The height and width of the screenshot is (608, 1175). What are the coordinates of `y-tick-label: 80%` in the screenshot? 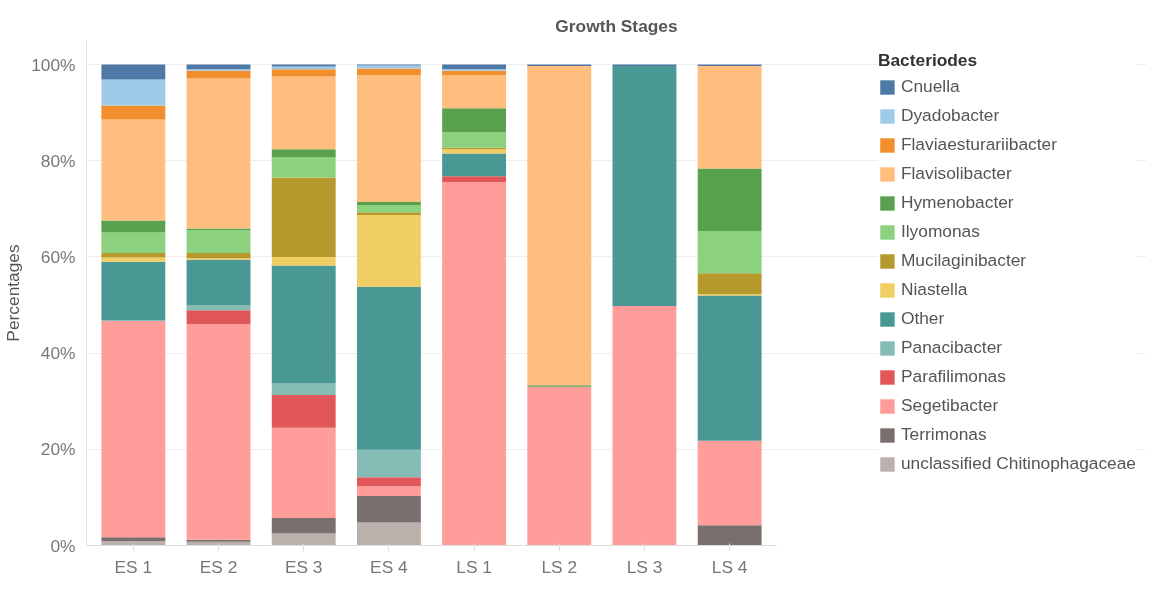 It's located at (58, 160).